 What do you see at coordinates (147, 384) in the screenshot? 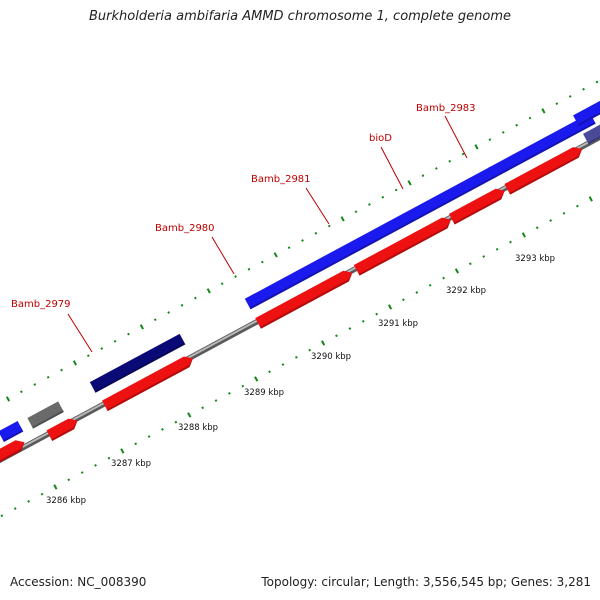
I see `gene-lower-red-a` at bounding box center [147, 384].